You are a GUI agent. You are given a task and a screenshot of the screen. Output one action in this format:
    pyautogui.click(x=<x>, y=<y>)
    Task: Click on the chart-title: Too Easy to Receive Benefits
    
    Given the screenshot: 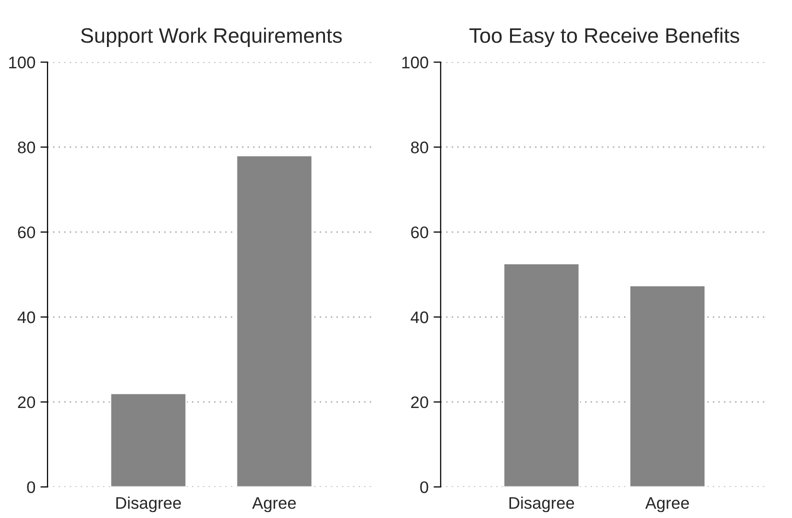 What is the action you would take?
    pyautogui.click(x=604, y=38)
    